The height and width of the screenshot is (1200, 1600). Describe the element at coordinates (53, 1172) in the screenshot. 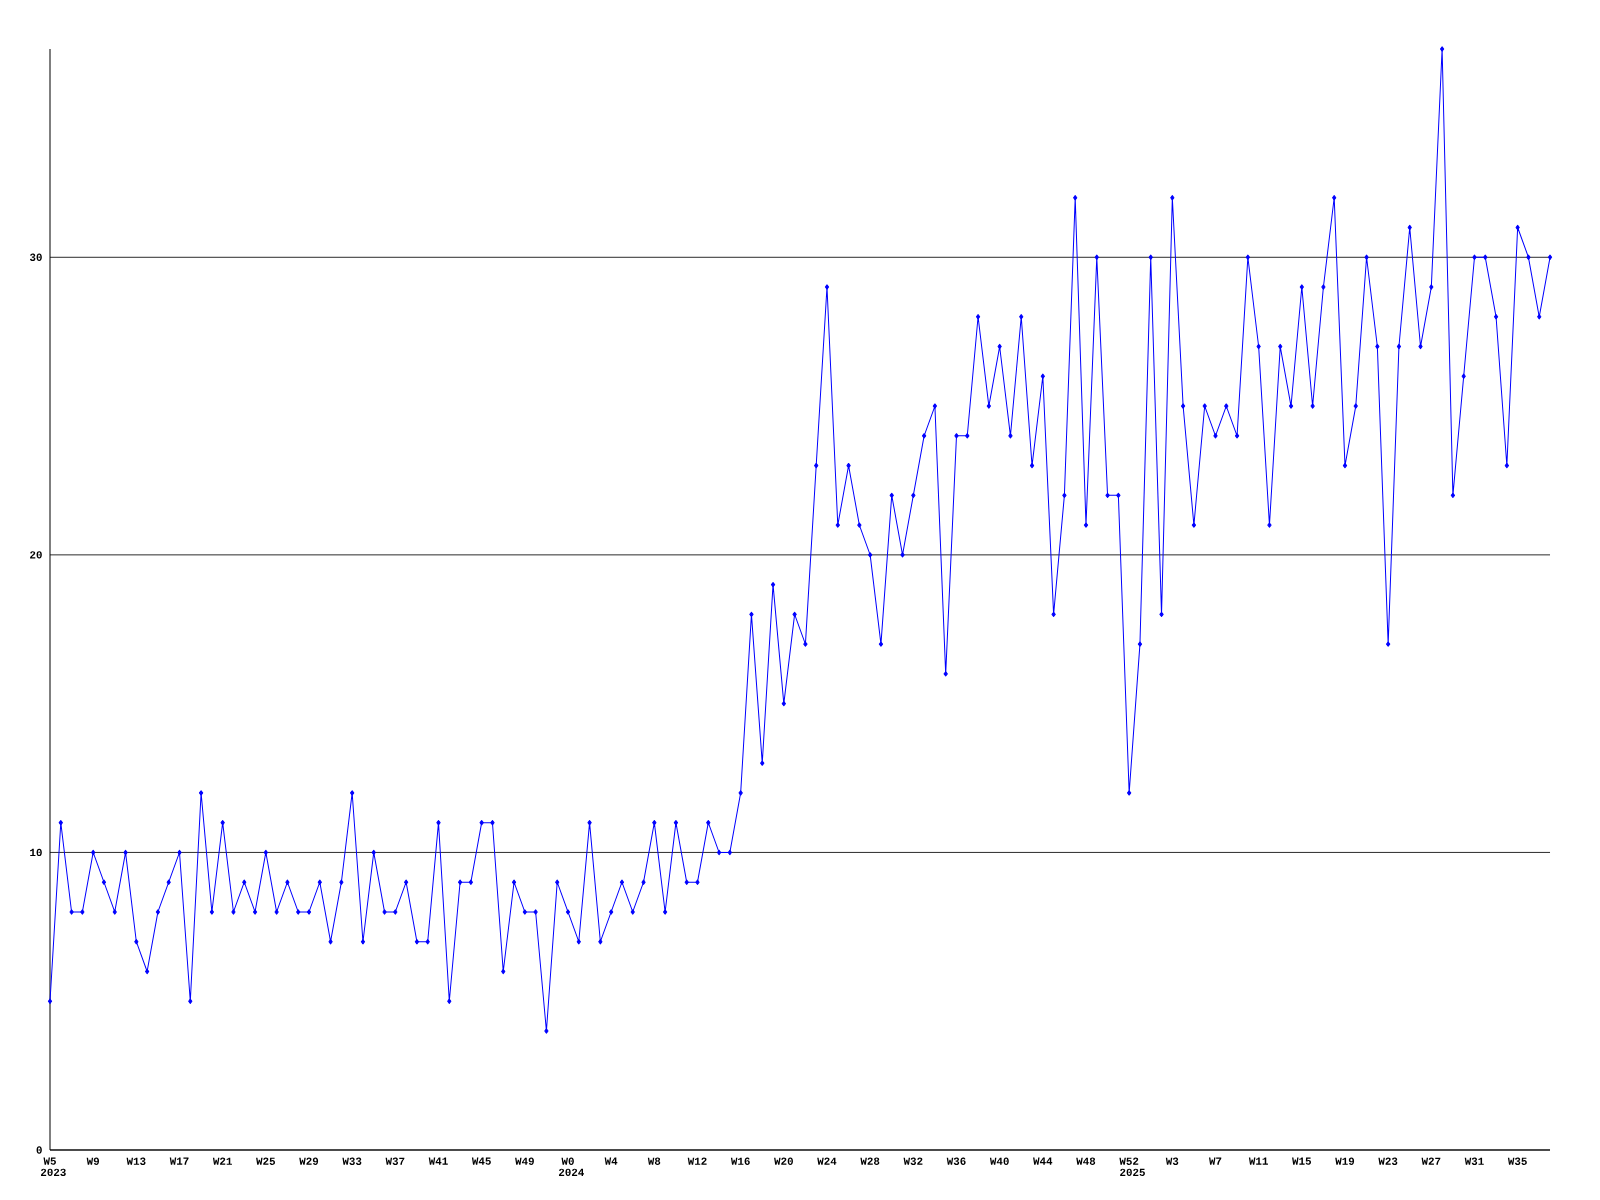

I see `text: 2023` at that location.